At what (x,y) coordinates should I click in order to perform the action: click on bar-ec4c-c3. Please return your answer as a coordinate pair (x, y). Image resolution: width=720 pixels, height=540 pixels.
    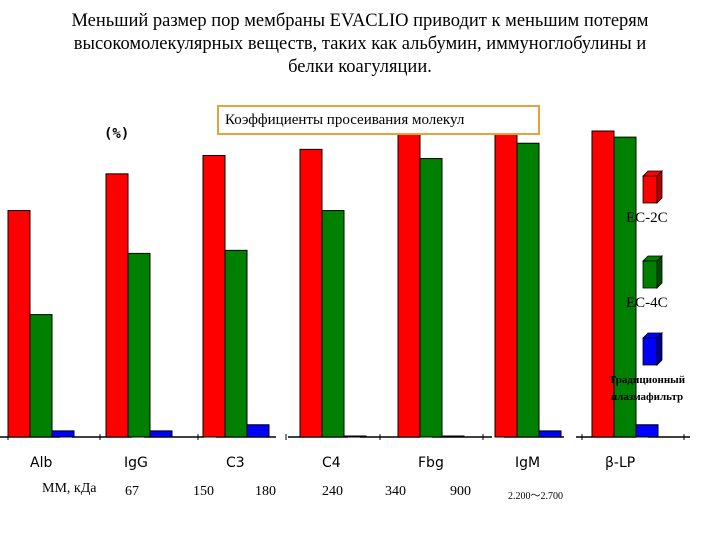
    Looking at the image, I should click on (236, 343).